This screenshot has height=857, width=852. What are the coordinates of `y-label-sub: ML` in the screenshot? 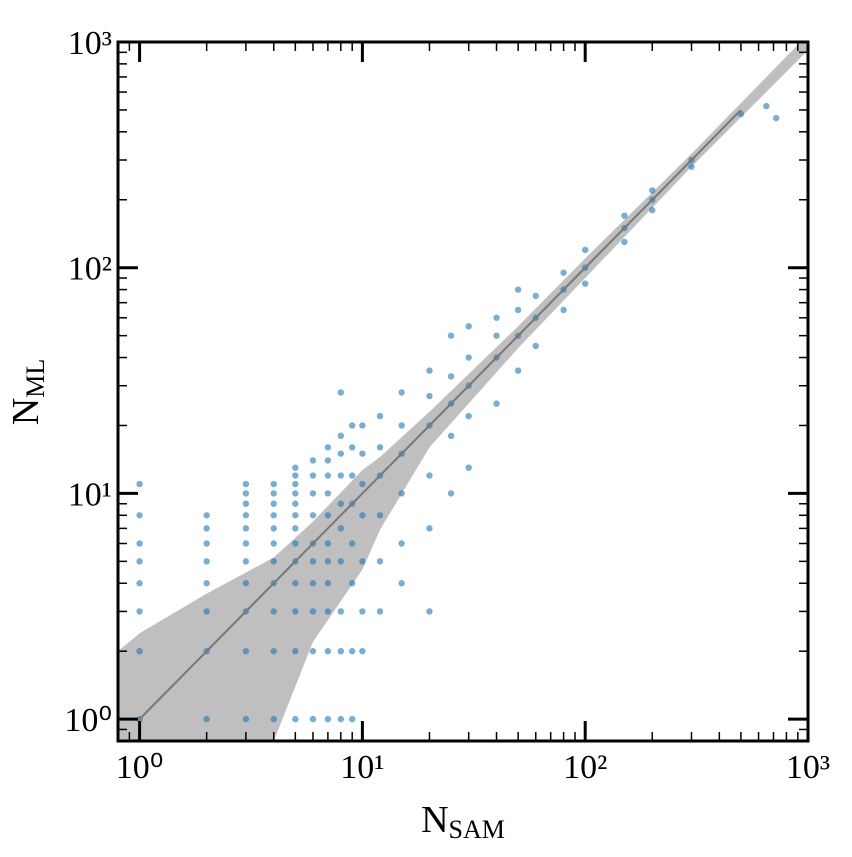 It's located at (35, 378).